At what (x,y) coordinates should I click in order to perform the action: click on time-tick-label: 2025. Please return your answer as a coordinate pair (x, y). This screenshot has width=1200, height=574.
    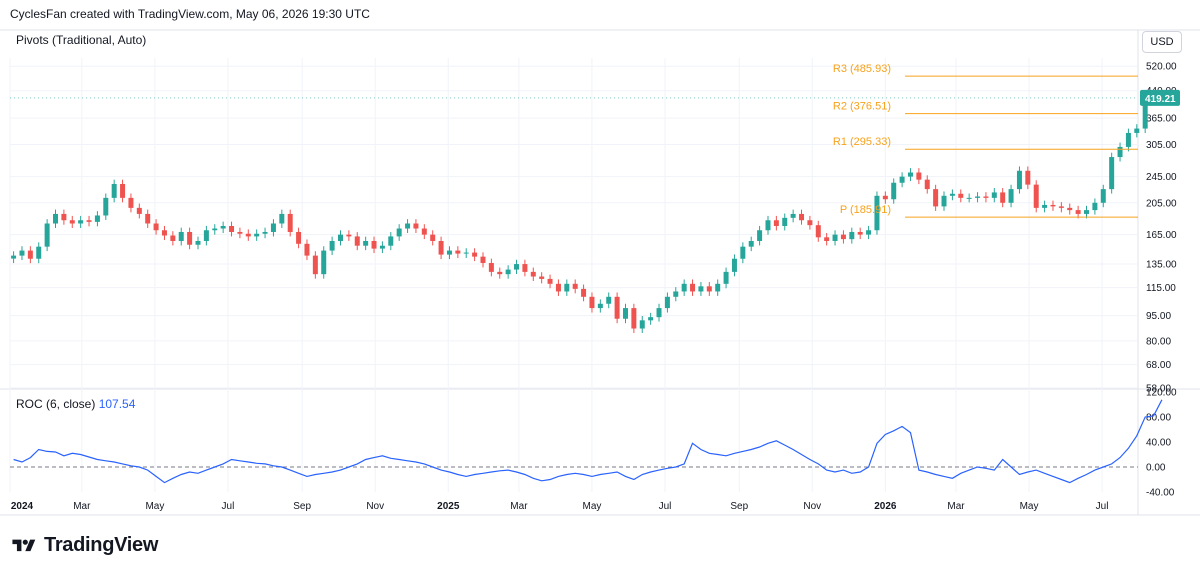
    Looking at the image, I should click on (448, 506).